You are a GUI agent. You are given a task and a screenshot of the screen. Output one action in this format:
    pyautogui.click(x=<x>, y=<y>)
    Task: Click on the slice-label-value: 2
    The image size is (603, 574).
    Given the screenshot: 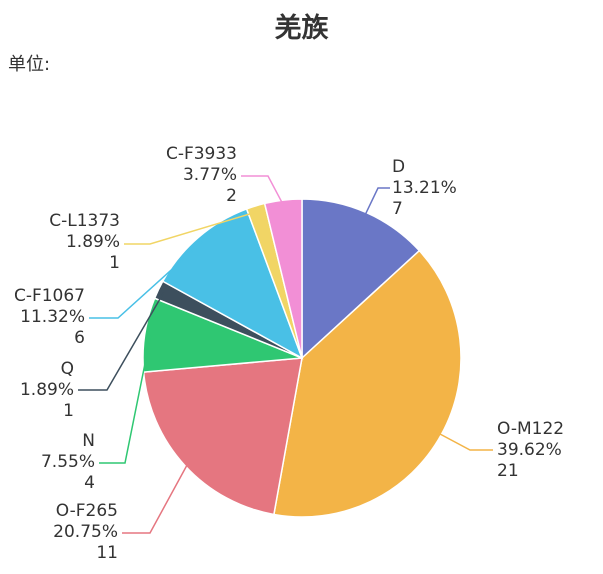 What is the action you would take?
    pyautogui.click(x=231, y=196)
    